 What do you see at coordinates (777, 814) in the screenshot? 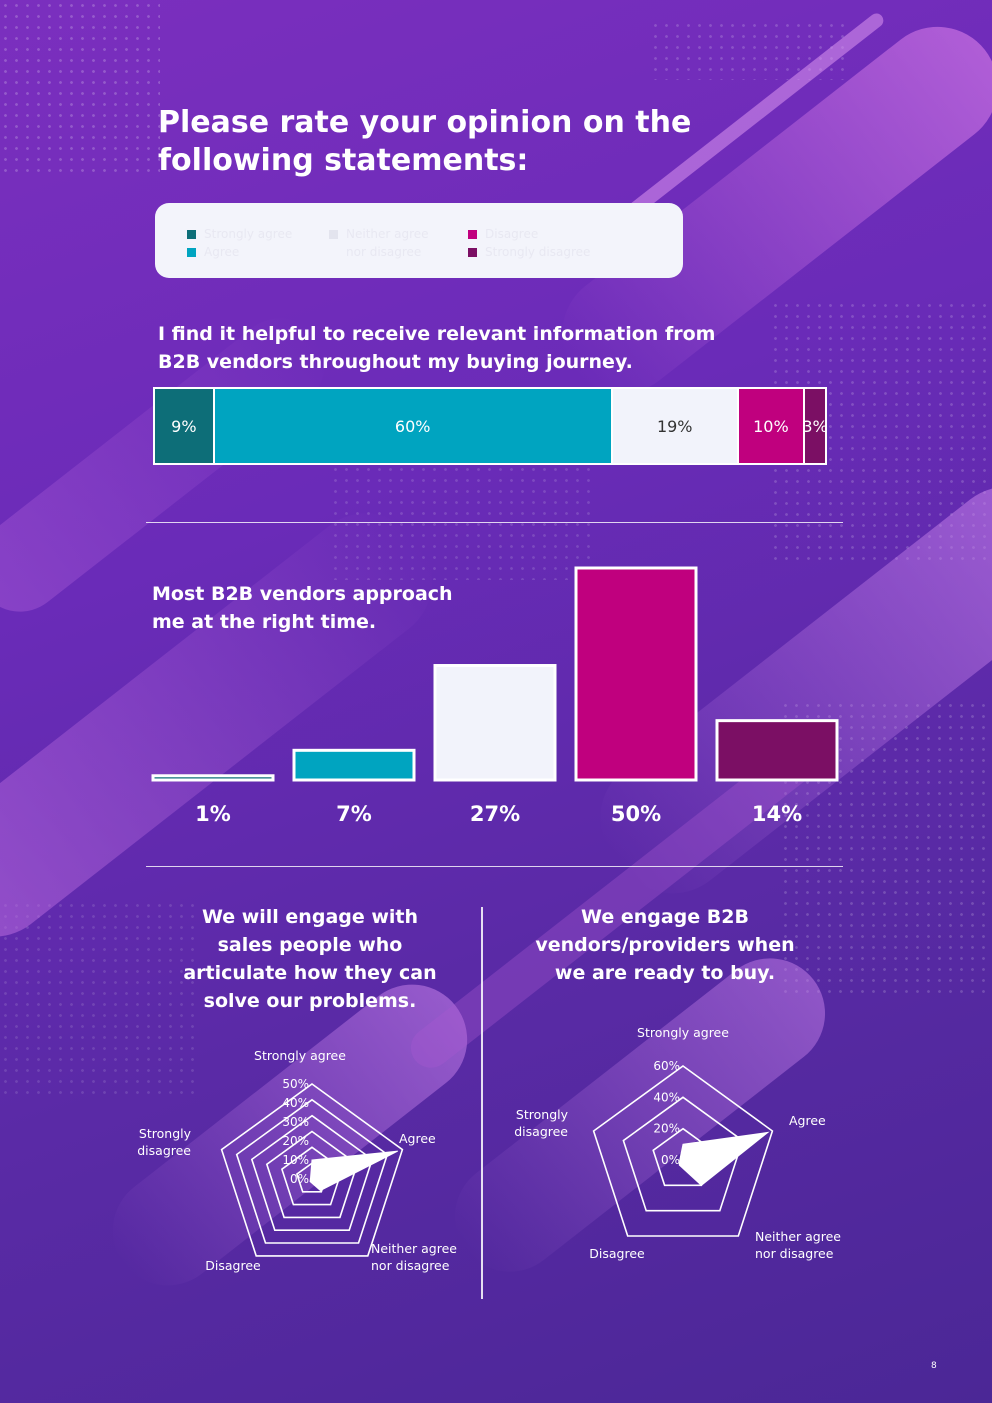
I see `column-value-label: 14%` at bounding box center [777, 814].